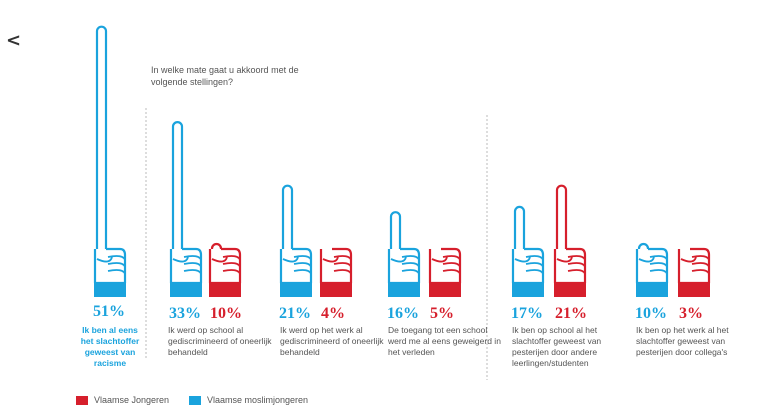 Image resolution: width=774 pixels, height=409 pixels. What do you see at coordinates (132, 400) in the screenshot?
I see `legend-label: Vlaamse Jongeren` at bounding box center [132, 400].